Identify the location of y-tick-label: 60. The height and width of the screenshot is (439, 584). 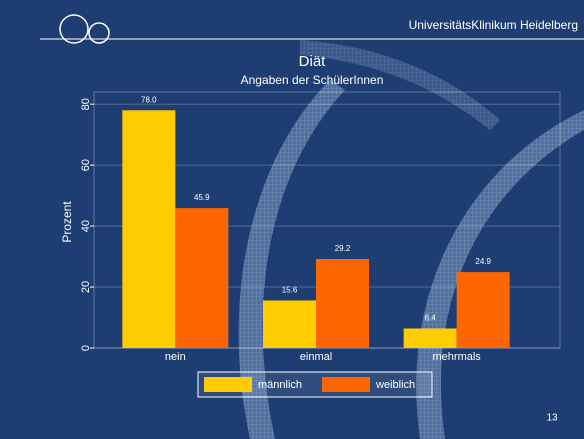
(86, 165).